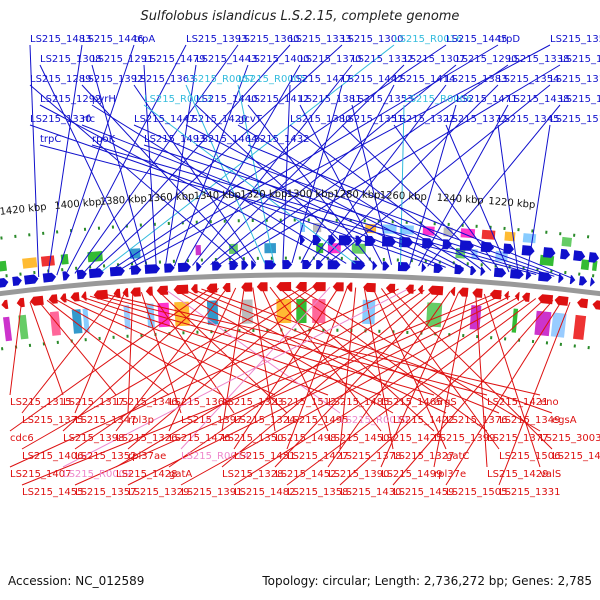 This screenshot has width=600, height=600. Describe the element at coordinates (509, 39) in the screenshot. I see `gene-label: trpD` at that location.